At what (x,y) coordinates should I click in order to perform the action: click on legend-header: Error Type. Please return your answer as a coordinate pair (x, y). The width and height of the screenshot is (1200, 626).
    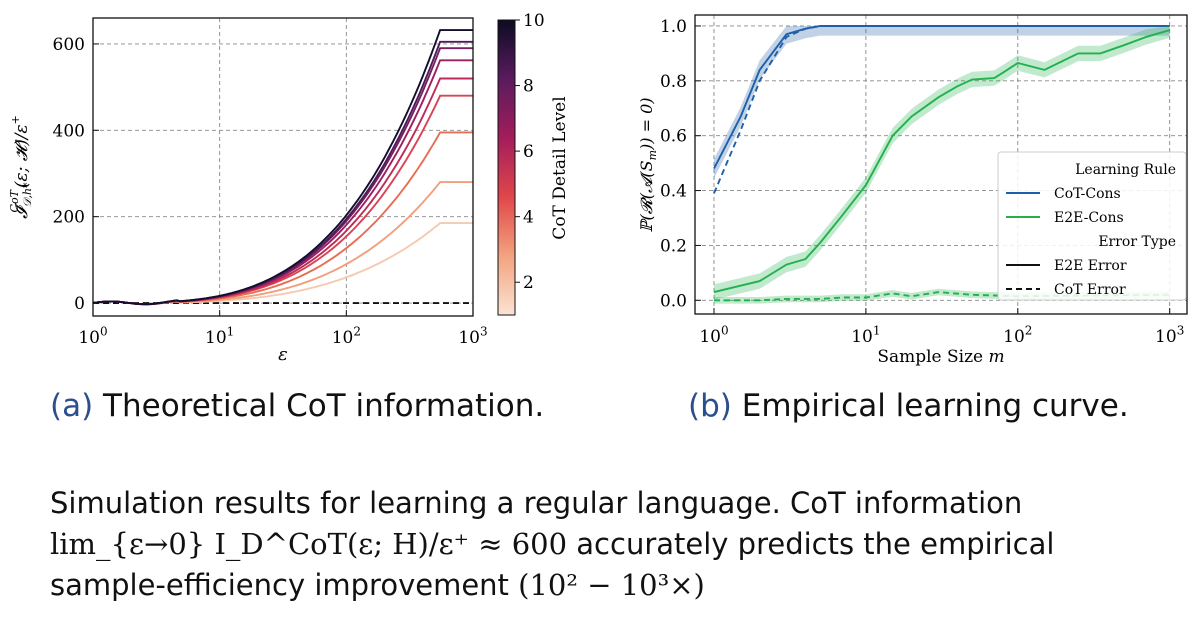
    Looking at the image, I should click on (1137, 242).